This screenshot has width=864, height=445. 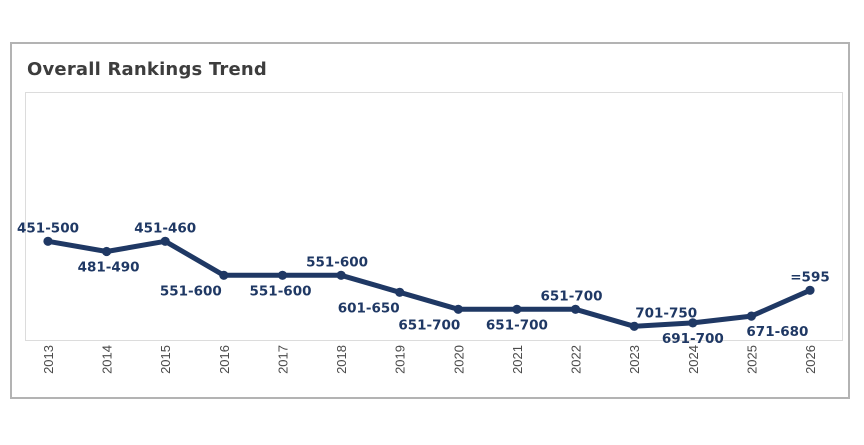 What do you see at coordinates (693, 339) in the screenshot?
I see `data-point-label: 691-700` at bounding box center [693, 339].